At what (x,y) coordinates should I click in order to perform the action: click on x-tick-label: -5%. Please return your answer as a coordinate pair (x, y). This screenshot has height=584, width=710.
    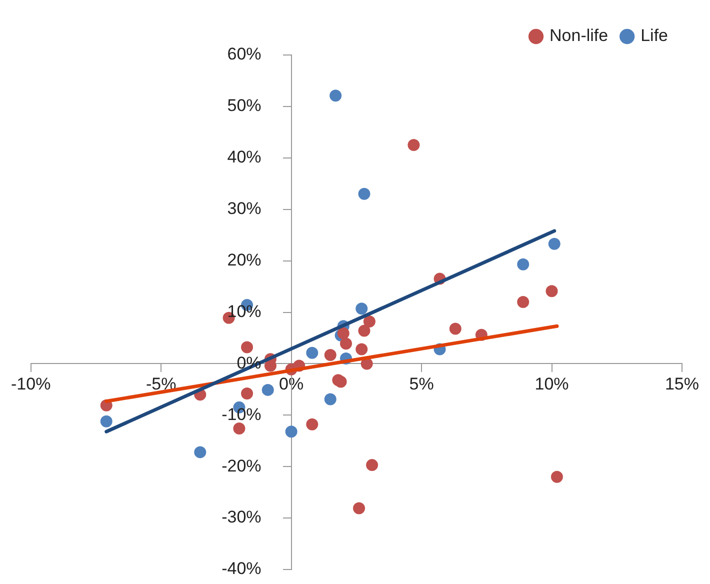
    Looking at the image, I should click on (161, 384).